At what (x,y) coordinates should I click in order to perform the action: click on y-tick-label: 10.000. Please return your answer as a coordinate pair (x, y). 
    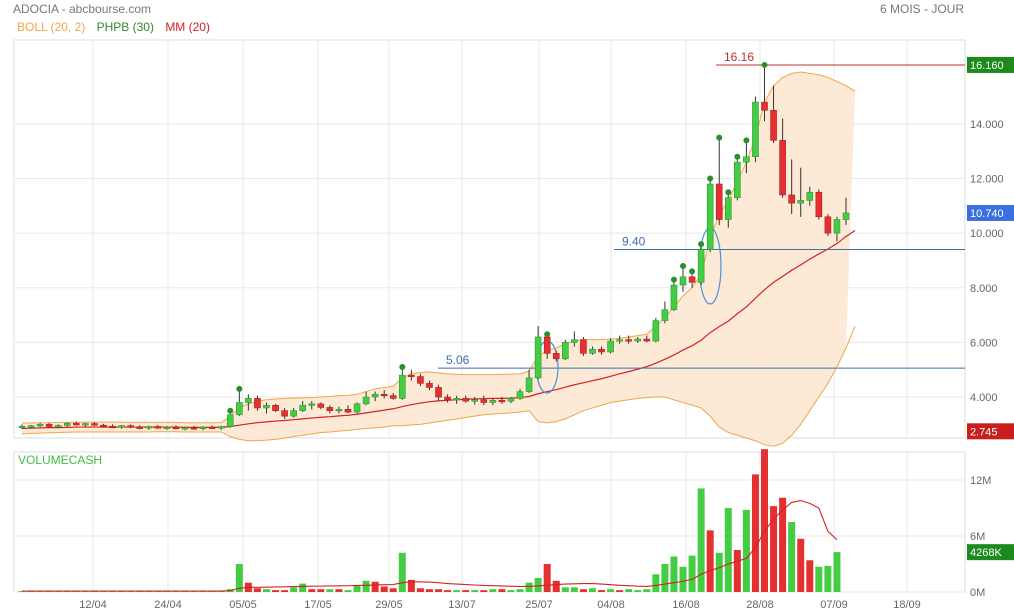
    Looking at the image, I should click on (987, 234).